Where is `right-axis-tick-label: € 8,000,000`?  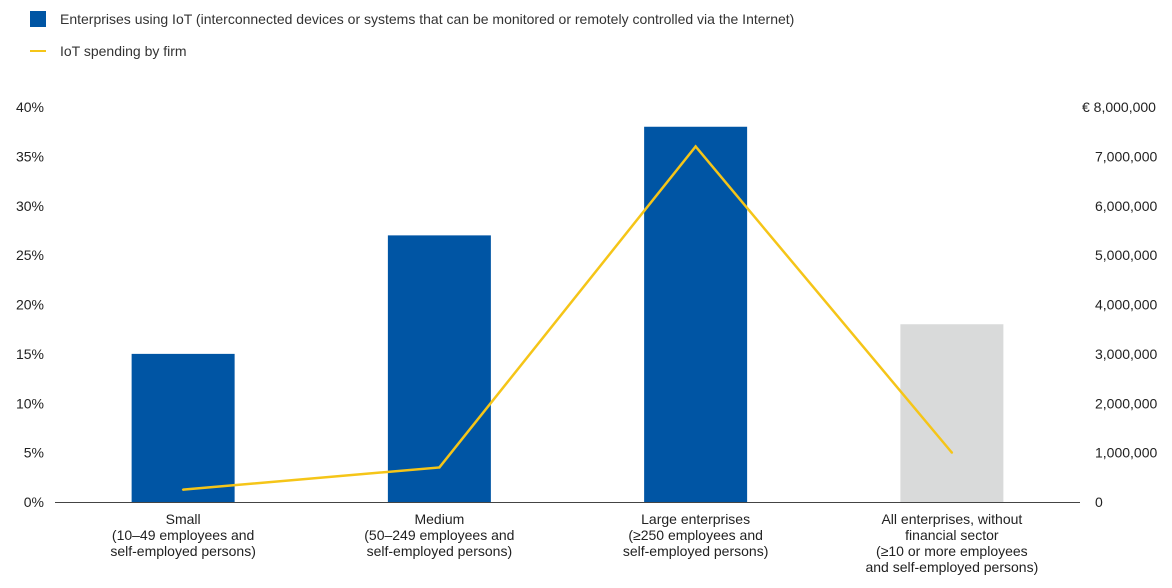 right-axis-tick-label: € 8,000,000 is located at coordinates (1119, 107).